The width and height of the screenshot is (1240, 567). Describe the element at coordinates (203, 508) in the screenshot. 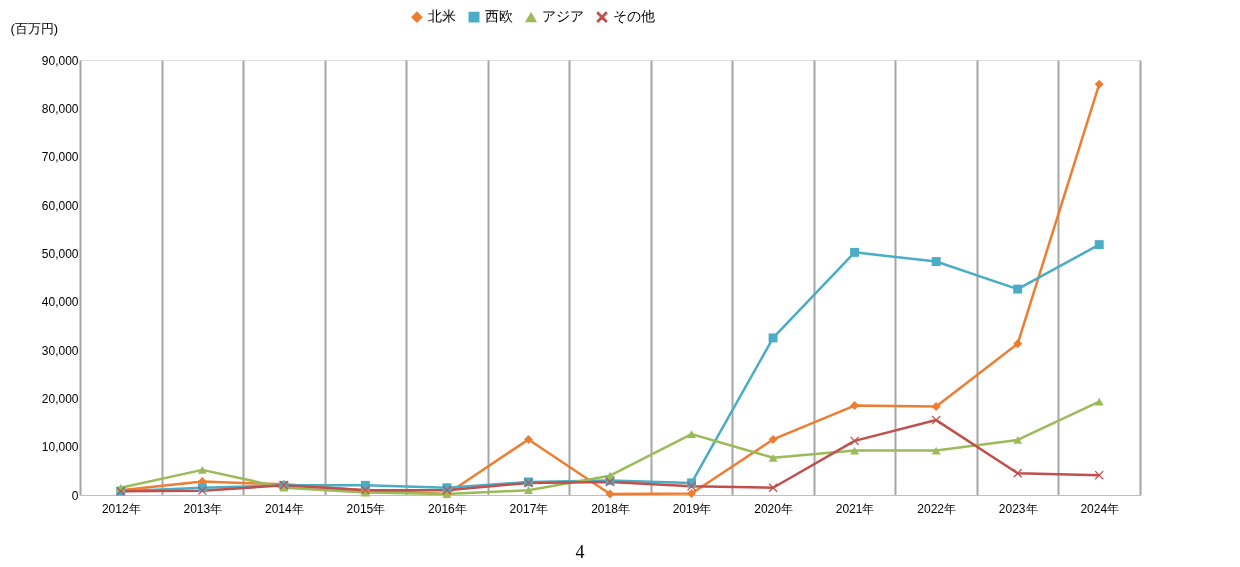

I see `x-tick-label: 2013年` at that location.